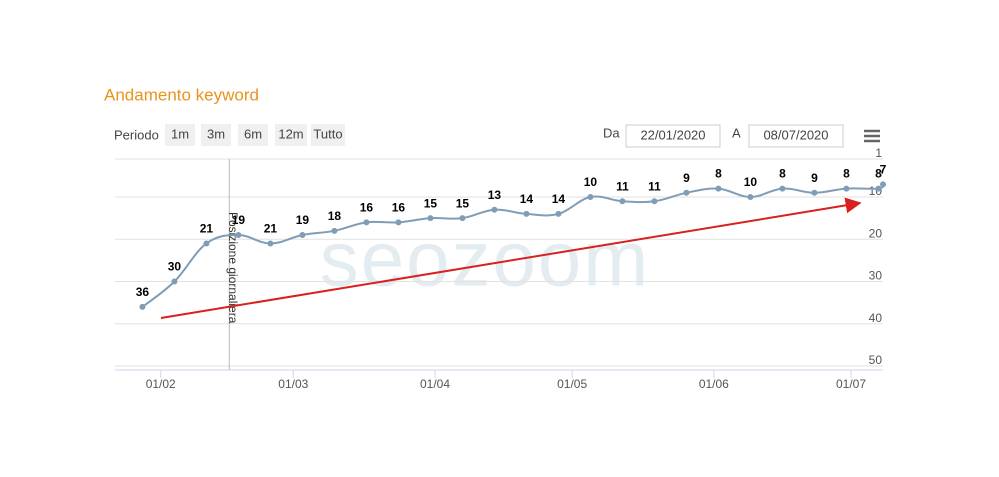 This screenshot has width=999, height=477. I want to click on x-tick-label: 01/04, so click(435, 384).